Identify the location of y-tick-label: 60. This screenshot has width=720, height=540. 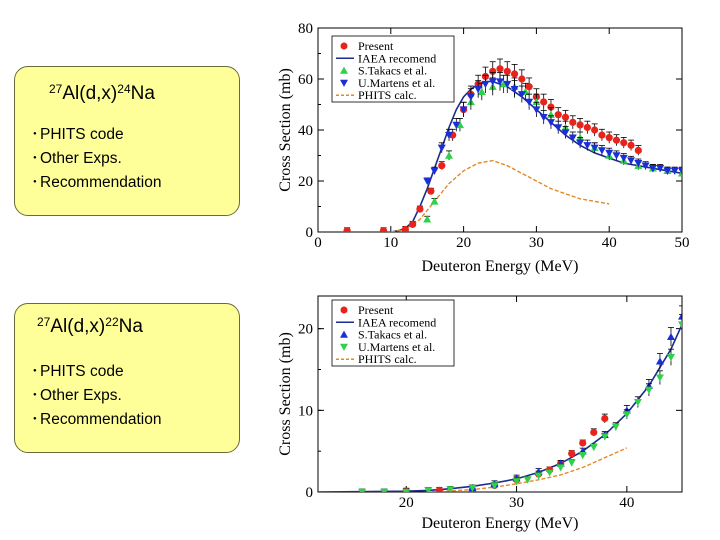
(305, 80).